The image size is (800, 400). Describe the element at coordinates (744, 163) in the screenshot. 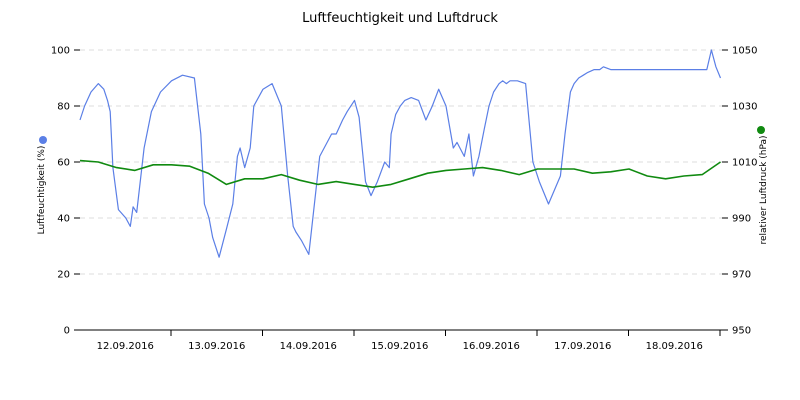

I see `right-tick-label: 1010` at that location.